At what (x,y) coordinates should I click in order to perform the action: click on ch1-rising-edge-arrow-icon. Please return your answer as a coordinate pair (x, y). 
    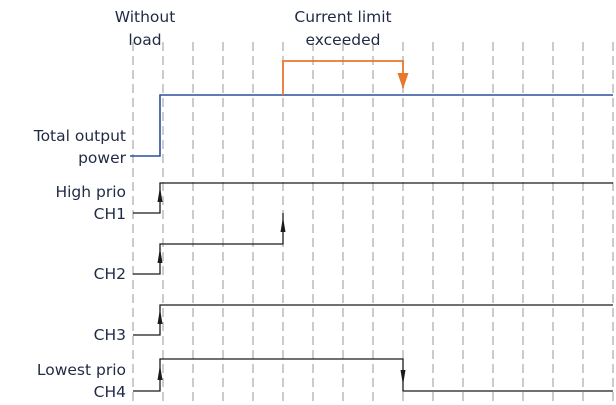
    Looking at the image, I should click on (160, 194).